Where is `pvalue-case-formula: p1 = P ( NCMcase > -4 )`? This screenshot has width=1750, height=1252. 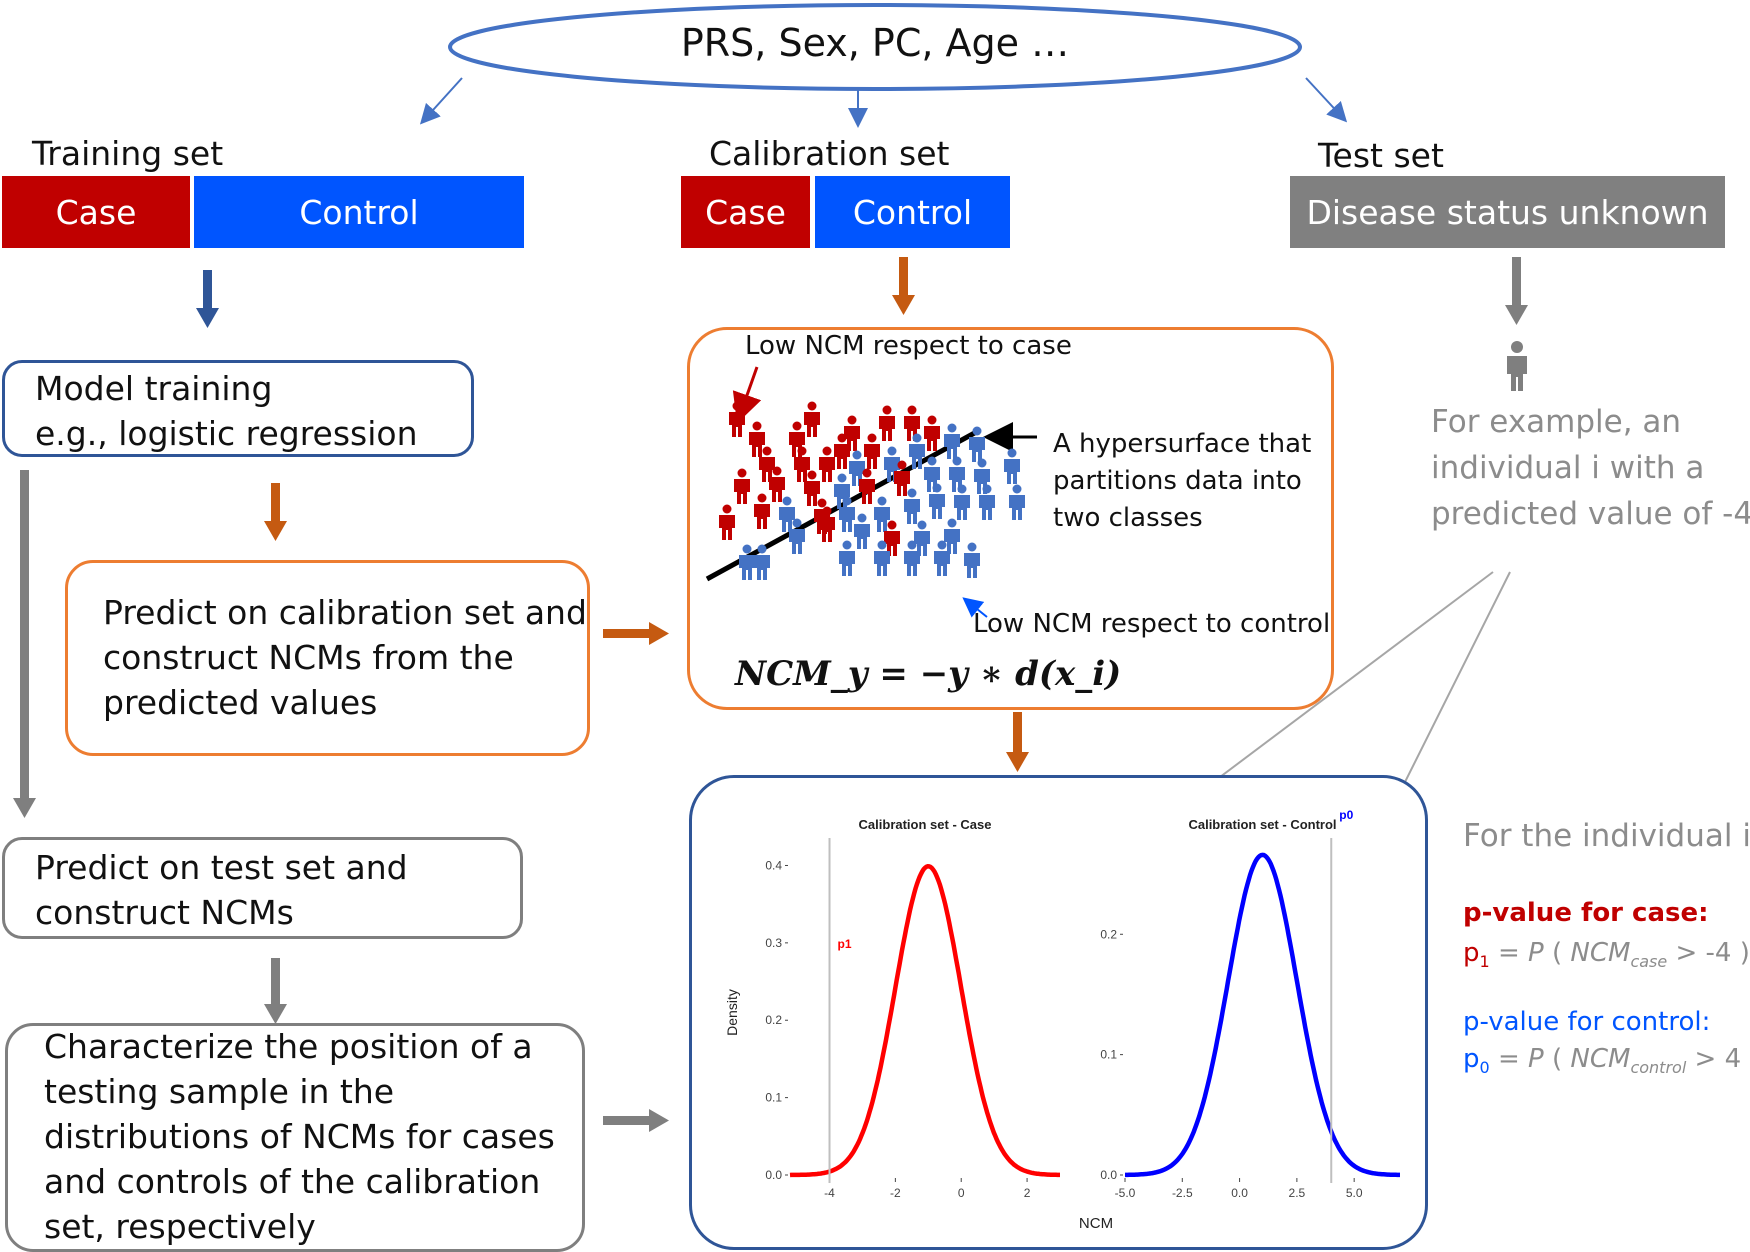
pvalue-case-formula: p1 = P ( NCMcase > -4 ) is located at coordinates (1606, 955).